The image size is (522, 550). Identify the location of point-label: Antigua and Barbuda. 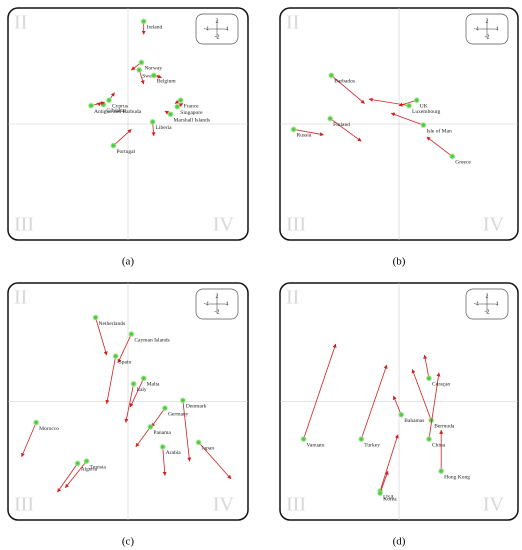
(118, 112).